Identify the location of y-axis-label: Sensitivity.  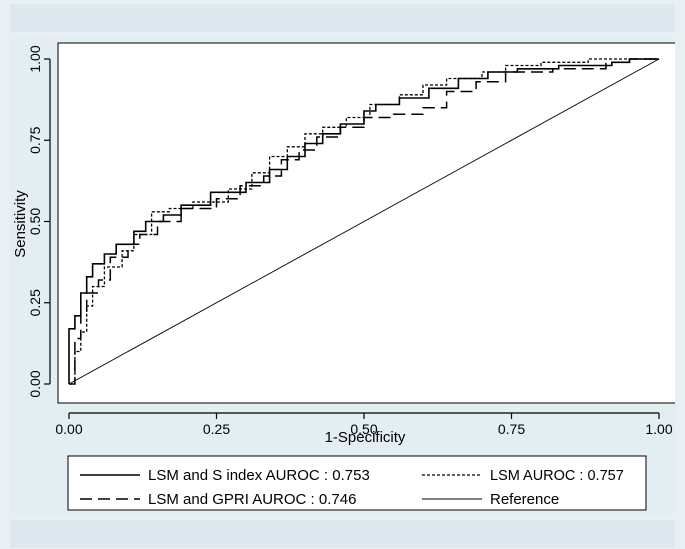
(20, 224).